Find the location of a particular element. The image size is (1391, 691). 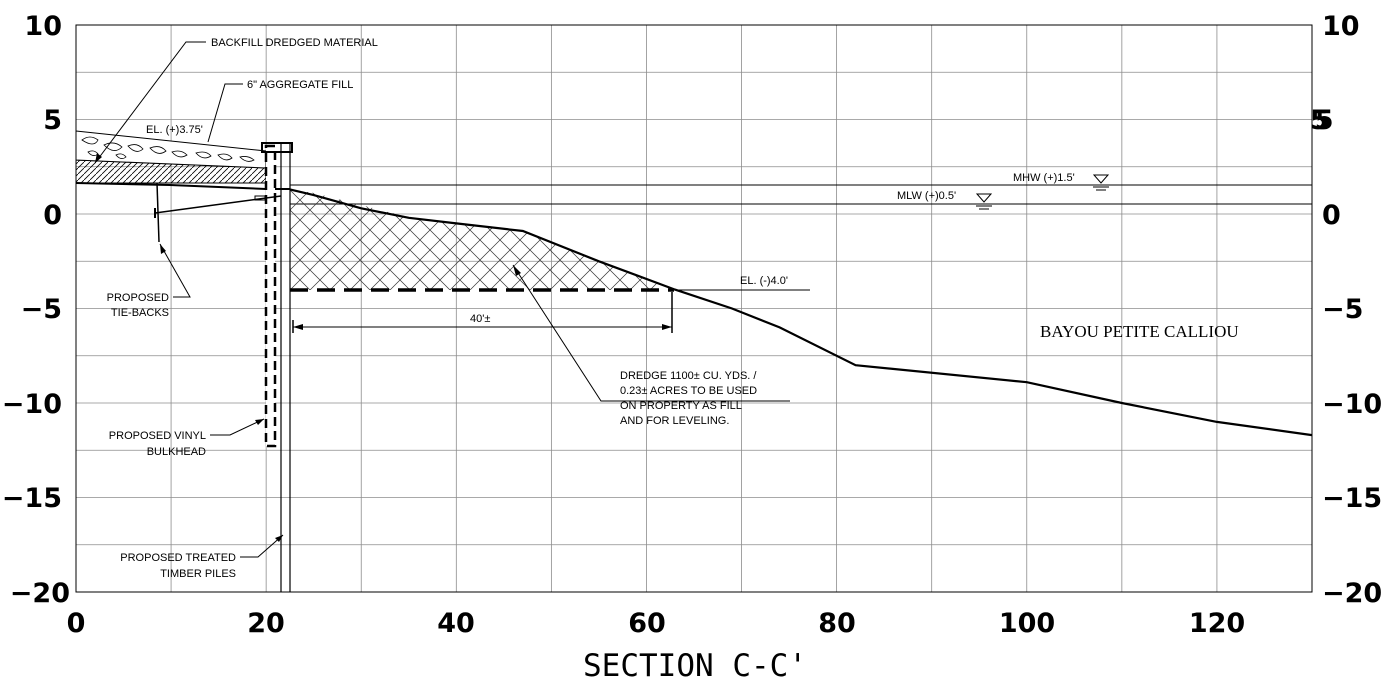

y-tick-label: 0 is located at coordinates (52, 215).